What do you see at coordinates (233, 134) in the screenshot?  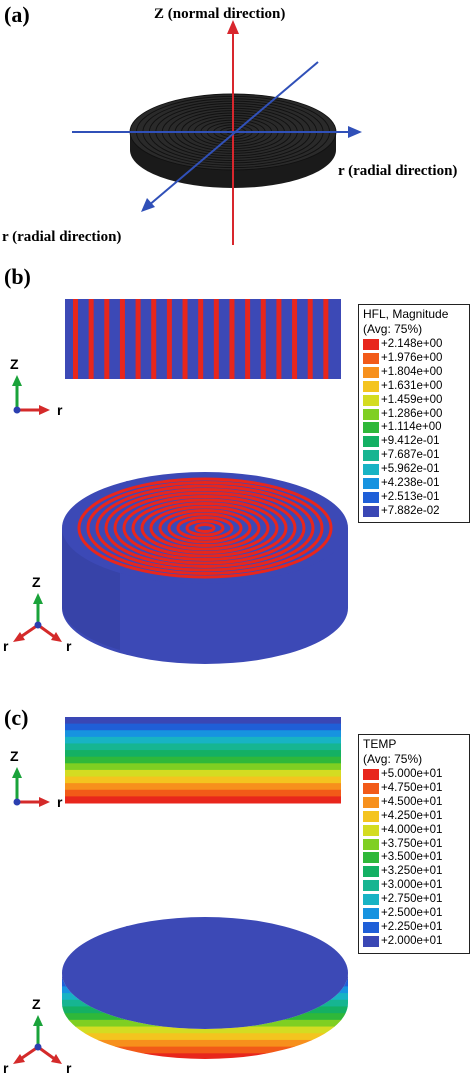 I see `r-axis-diagonal` at bounding box center [233, 134].